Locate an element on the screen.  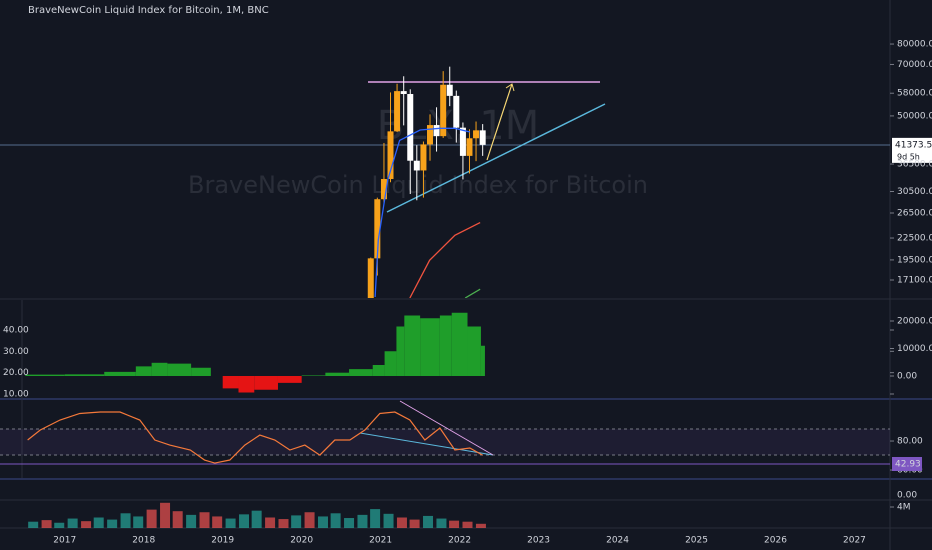
y-tick-label: 50000.00 is located at coordinates (914, 116).